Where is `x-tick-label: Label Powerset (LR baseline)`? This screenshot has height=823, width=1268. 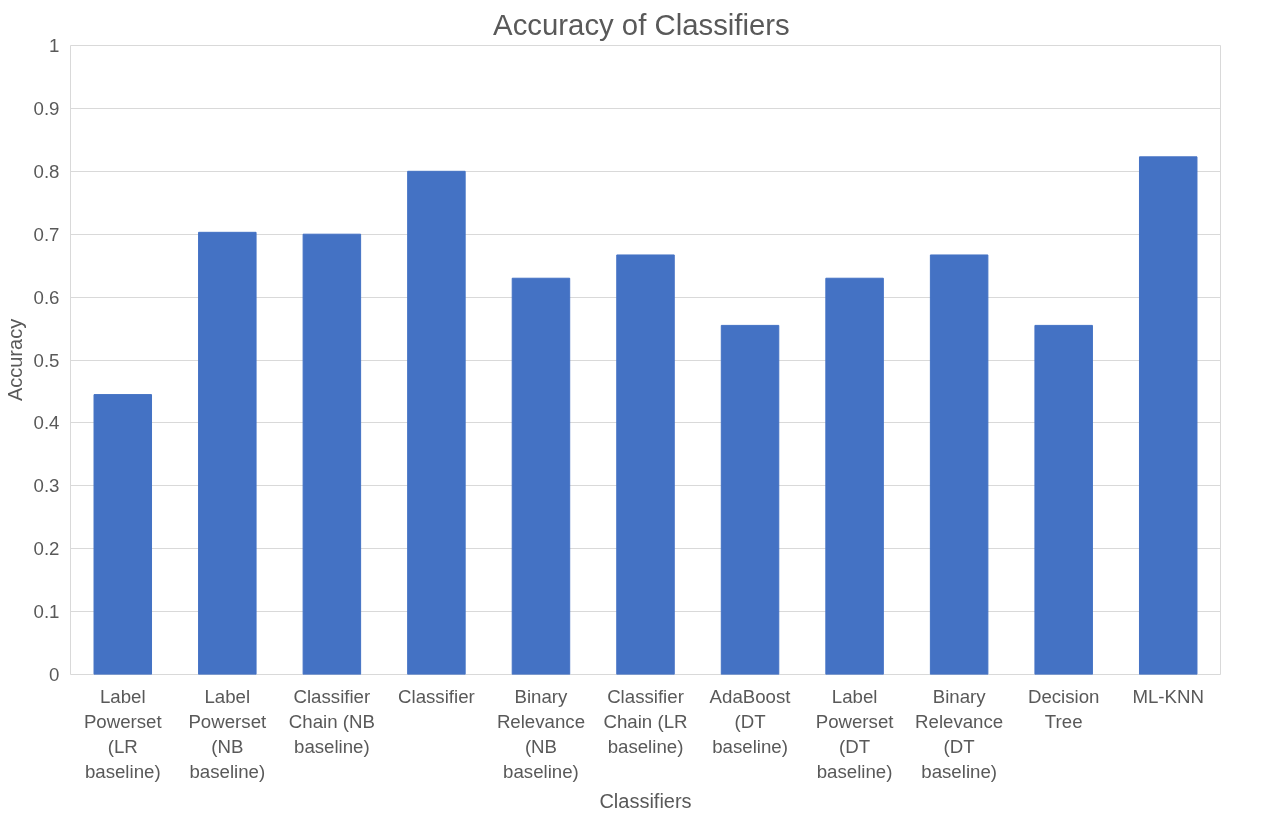 x-tick-label: Label Powerset (LR baseline) is located at coordinates (123, 734).